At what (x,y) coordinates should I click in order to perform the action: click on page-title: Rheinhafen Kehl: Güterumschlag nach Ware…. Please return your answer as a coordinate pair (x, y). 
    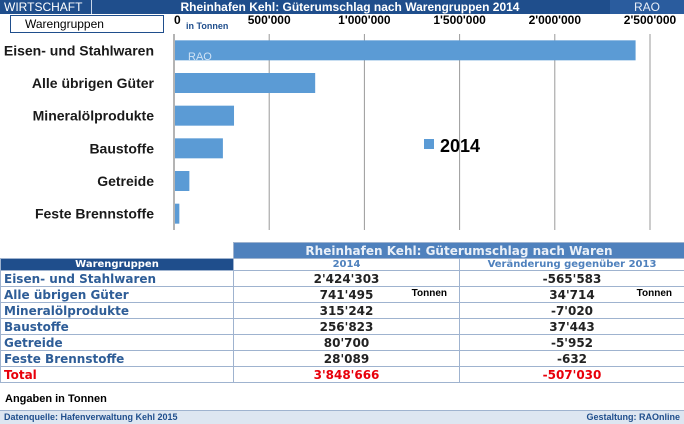
    Looking at the image, I should click on (350, 7).